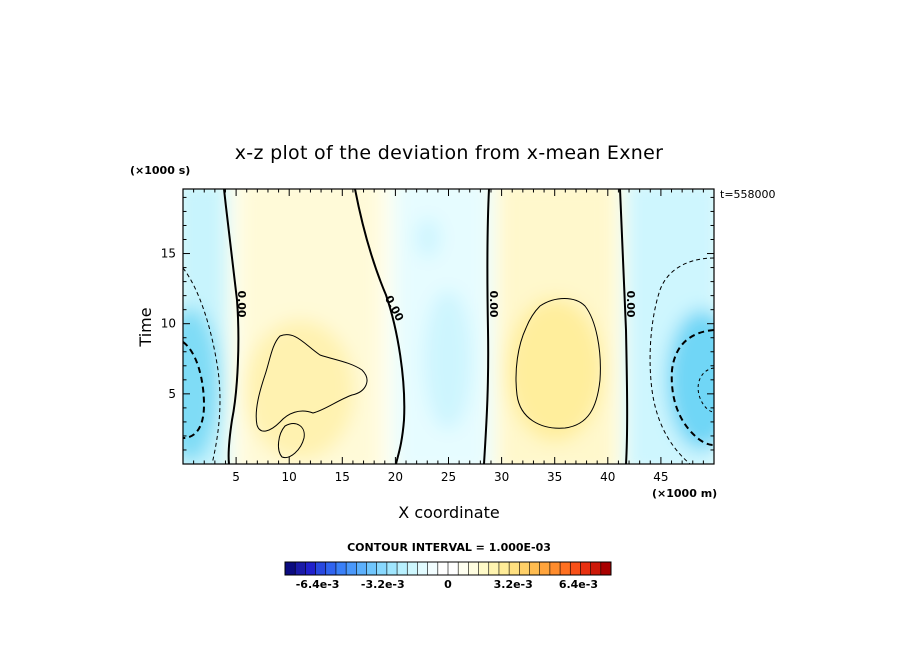 This screenshot has width=904, height=654. Describe the element at coordinates (493, 303) in the screenshot. I see `contour-label-3: 0.00` at that location.